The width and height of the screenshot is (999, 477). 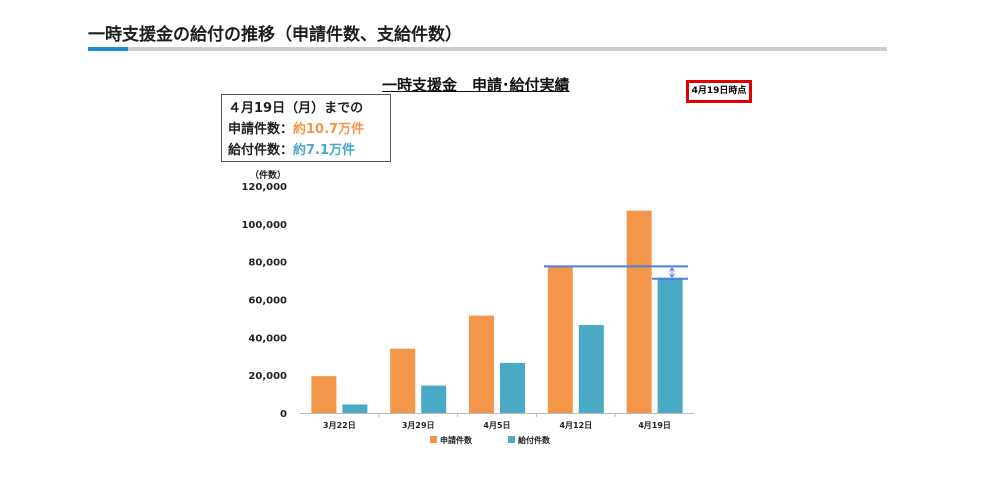 I want to click on summary-heading: ４月19日（月）までの, so click(x=296, y=108).